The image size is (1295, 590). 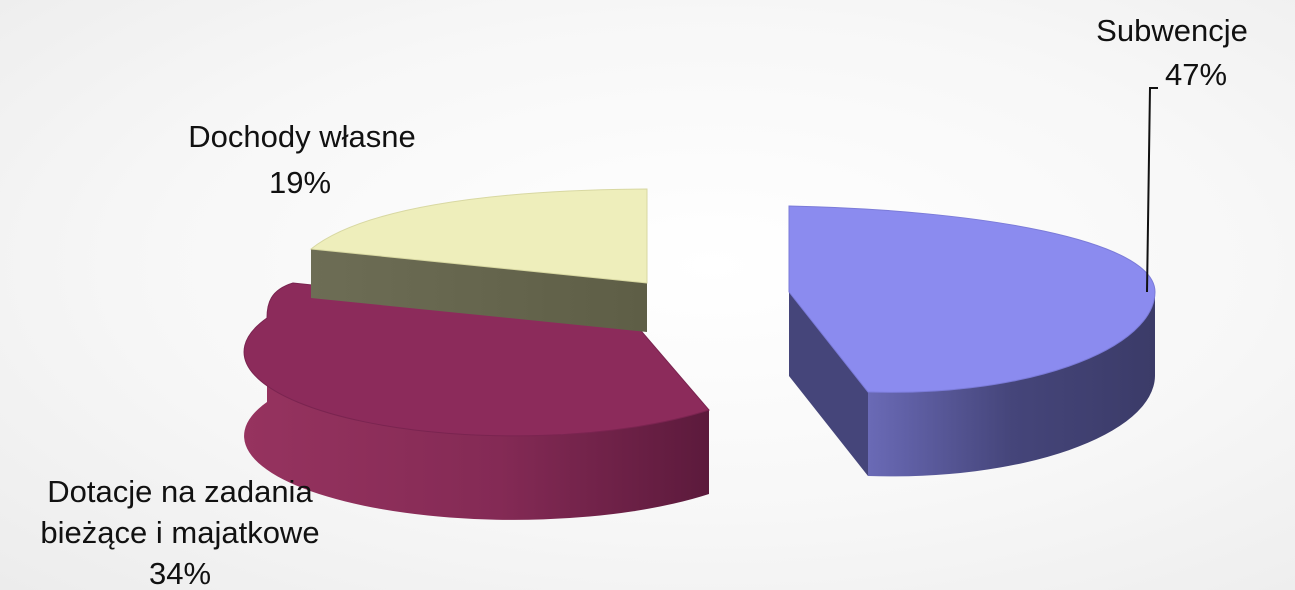 What do you see at coordinates (180, 491) in the screenshot?
I see `label-dotacje-line-1: Dotacje na zadania` at bounding box center [180, 491].